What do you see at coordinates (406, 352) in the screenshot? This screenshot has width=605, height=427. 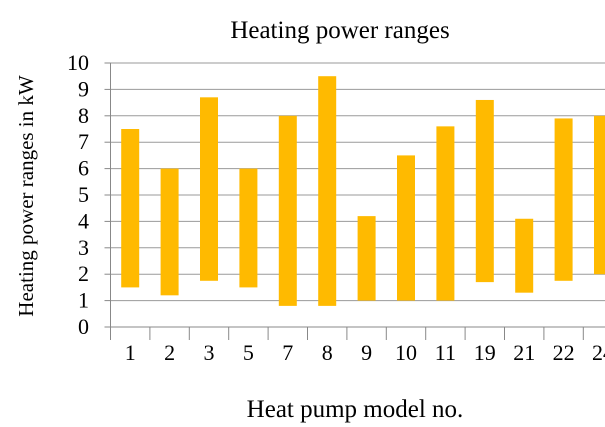 I see `x-tick-label: 10` at bounding box center [406, 352].